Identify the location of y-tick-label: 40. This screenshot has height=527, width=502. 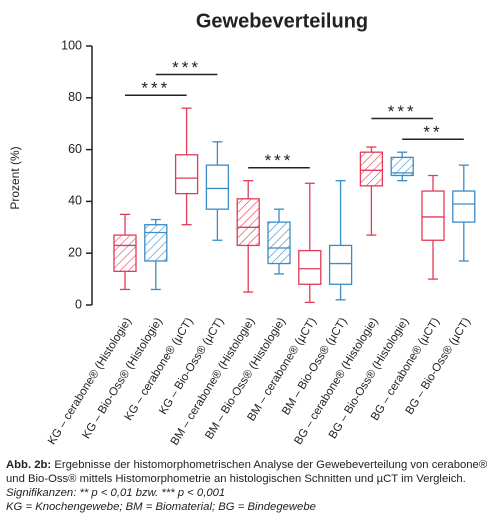
(75, 201).